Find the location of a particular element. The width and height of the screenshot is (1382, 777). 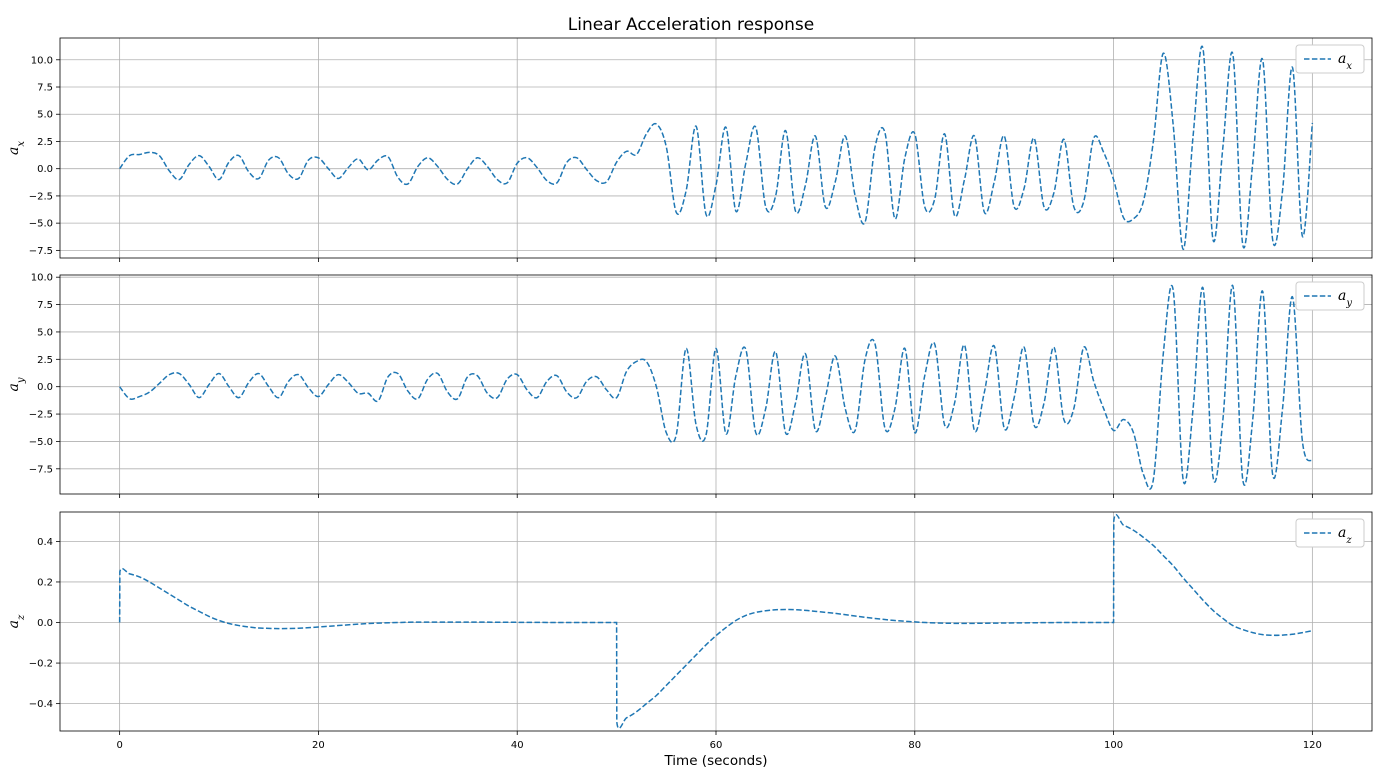

y-tick-label: −0.4 is located at coordinates (41, 704).